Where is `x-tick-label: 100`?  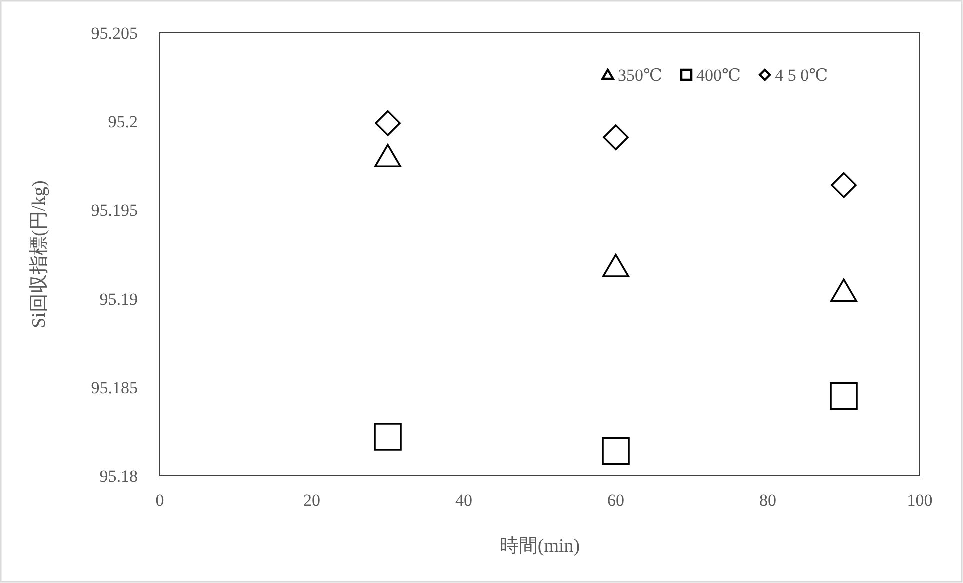
x-tick-label: 100 is located at coordinates (920, 500).